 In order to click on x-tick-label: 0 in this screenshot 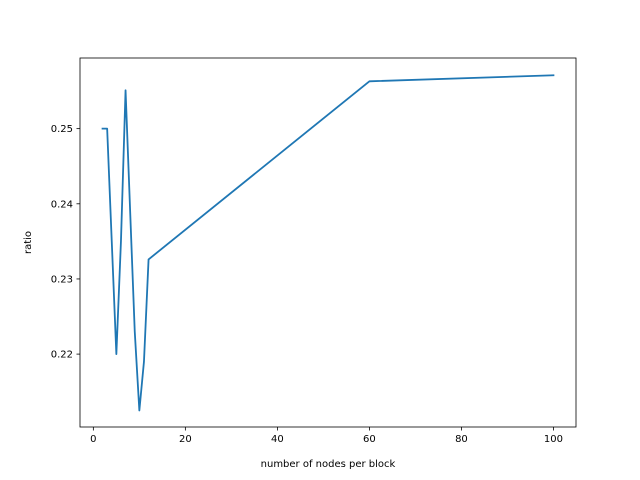, I will do `click(93, 439)`.